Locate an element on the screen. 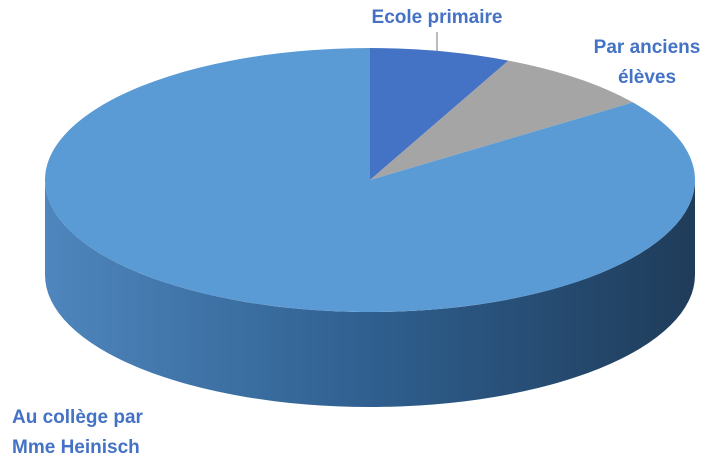 Image resolution: width=715 pixels, height=468 pixels. slice-label: Par anciens is located at coordinates (647, 47).